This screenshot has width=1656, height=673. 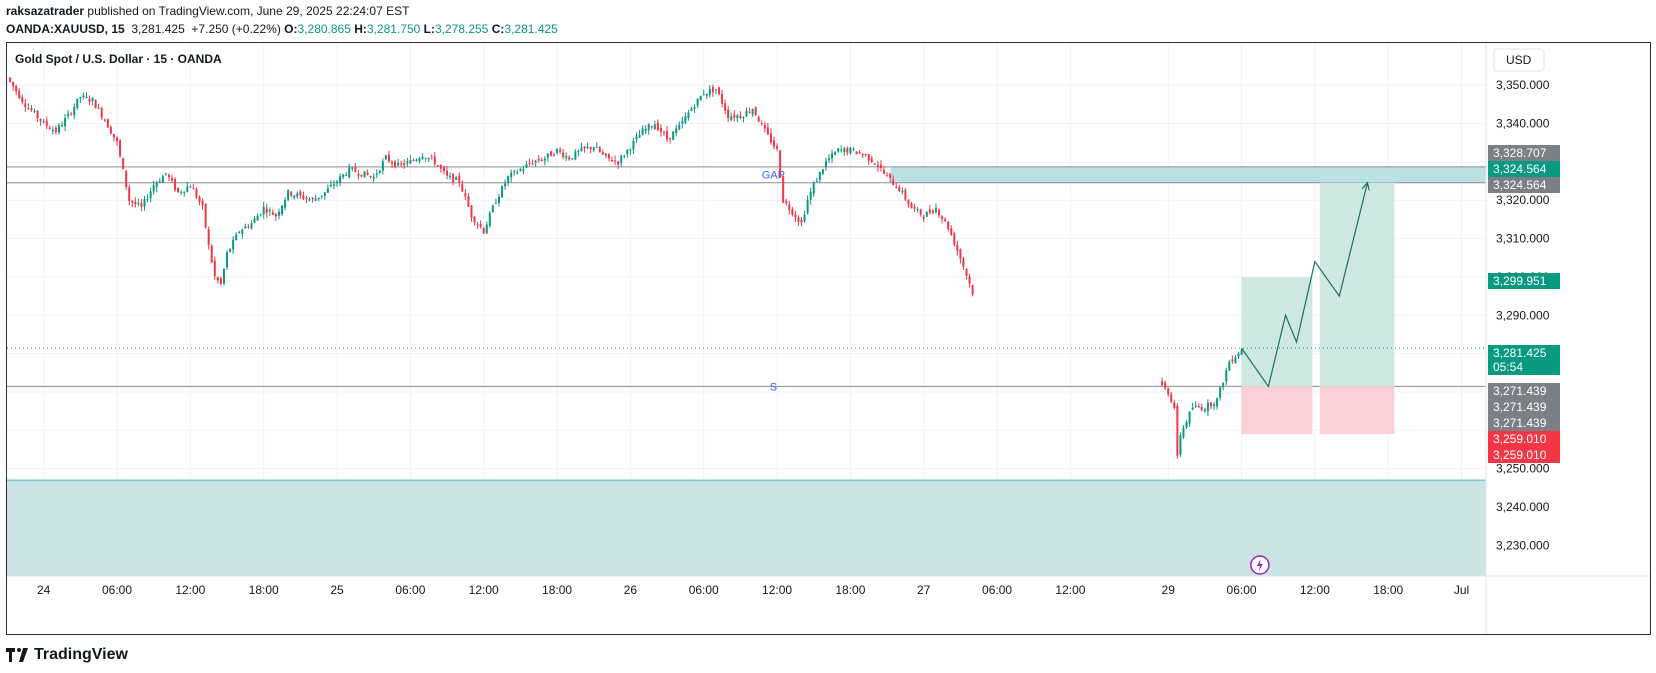 I want to click on x-tick-label: 06:00, so click(x=1242, y=590).